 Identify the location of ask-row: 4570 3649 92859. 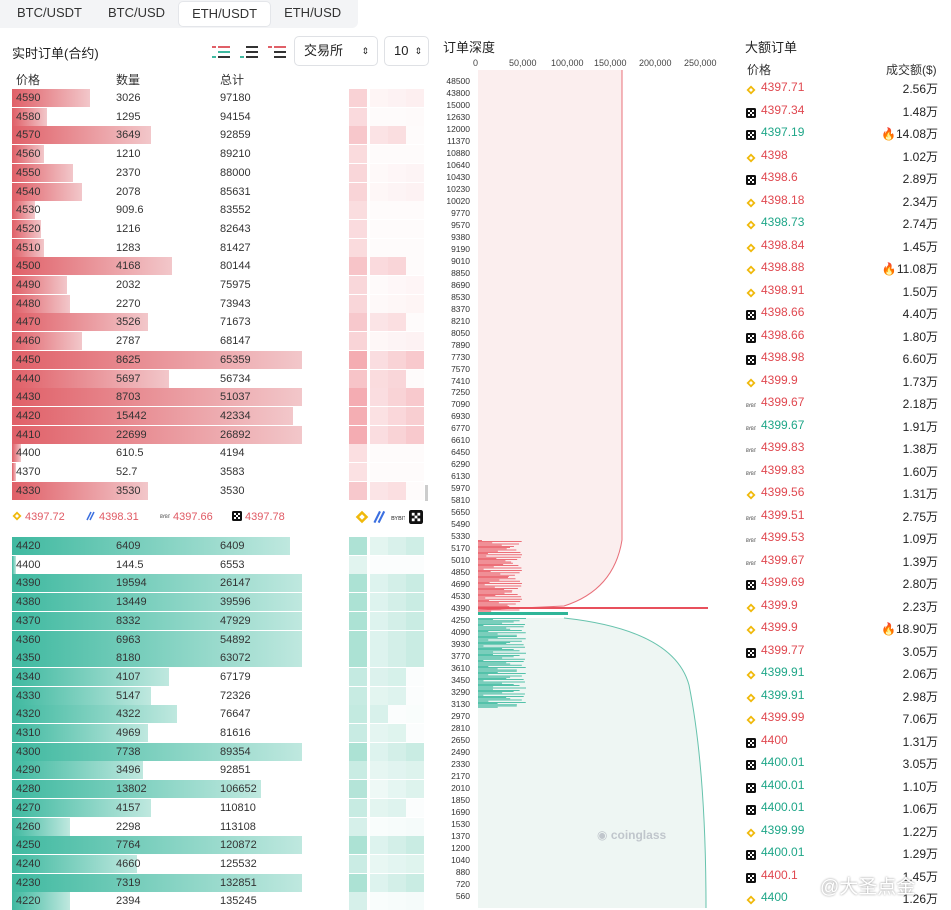
(157, 135).